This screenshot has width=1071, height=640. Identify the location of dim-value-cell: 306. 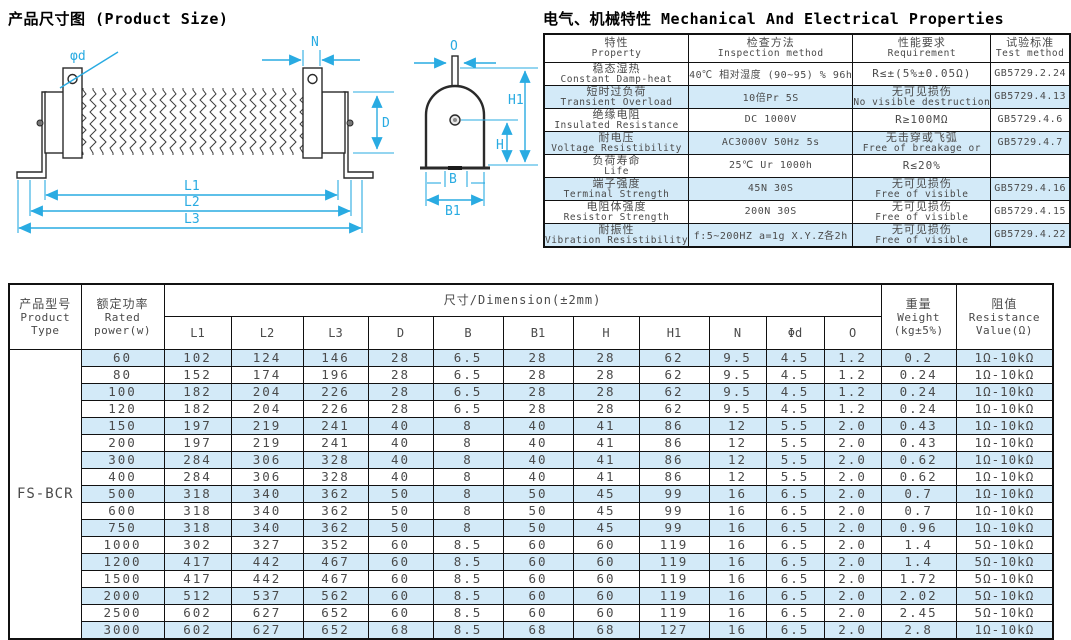
(267, 459).